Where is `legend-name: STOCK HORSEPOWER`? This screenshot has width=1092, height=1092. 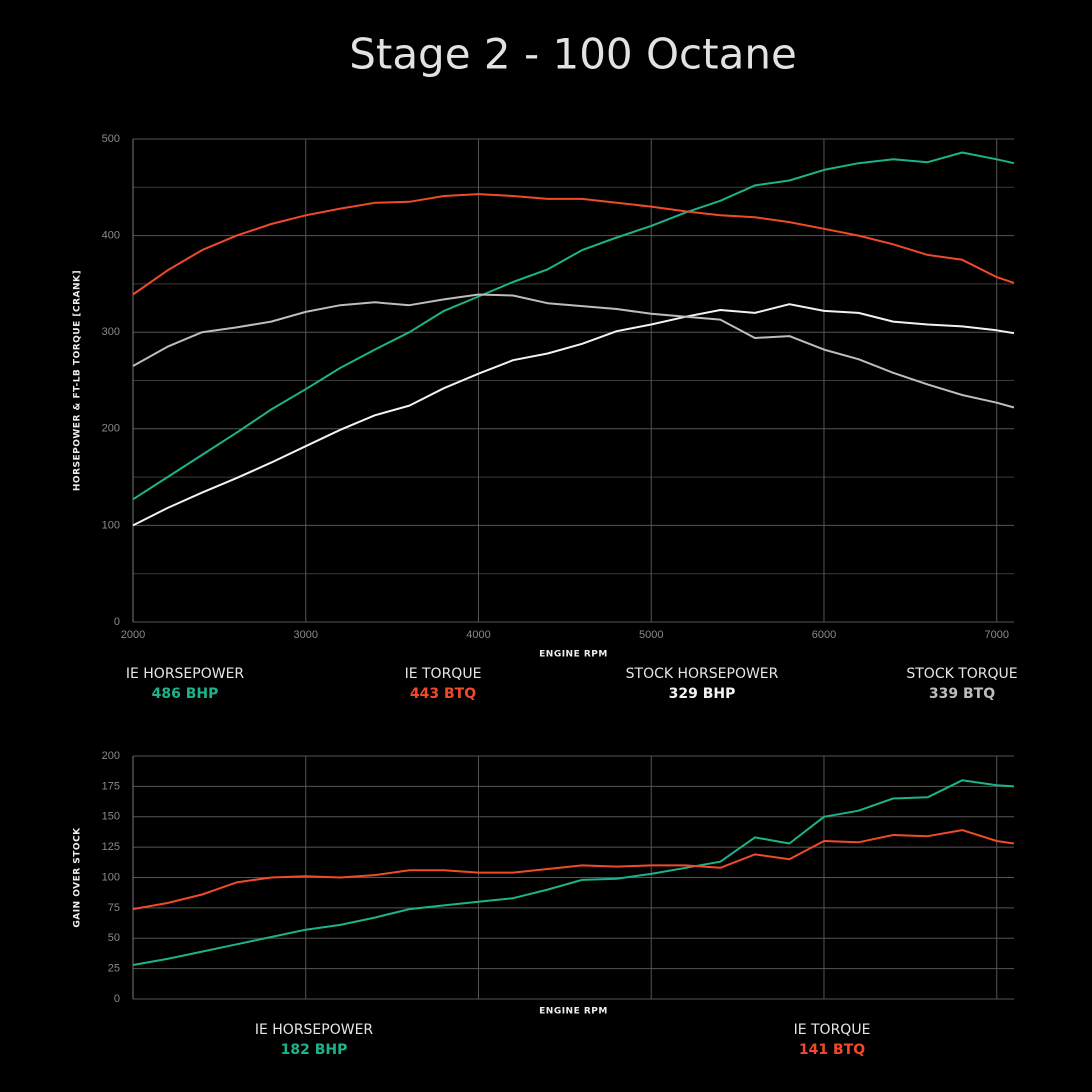
legend-name: STOCK HORSEPOWER is located at coordinates (702, 674).